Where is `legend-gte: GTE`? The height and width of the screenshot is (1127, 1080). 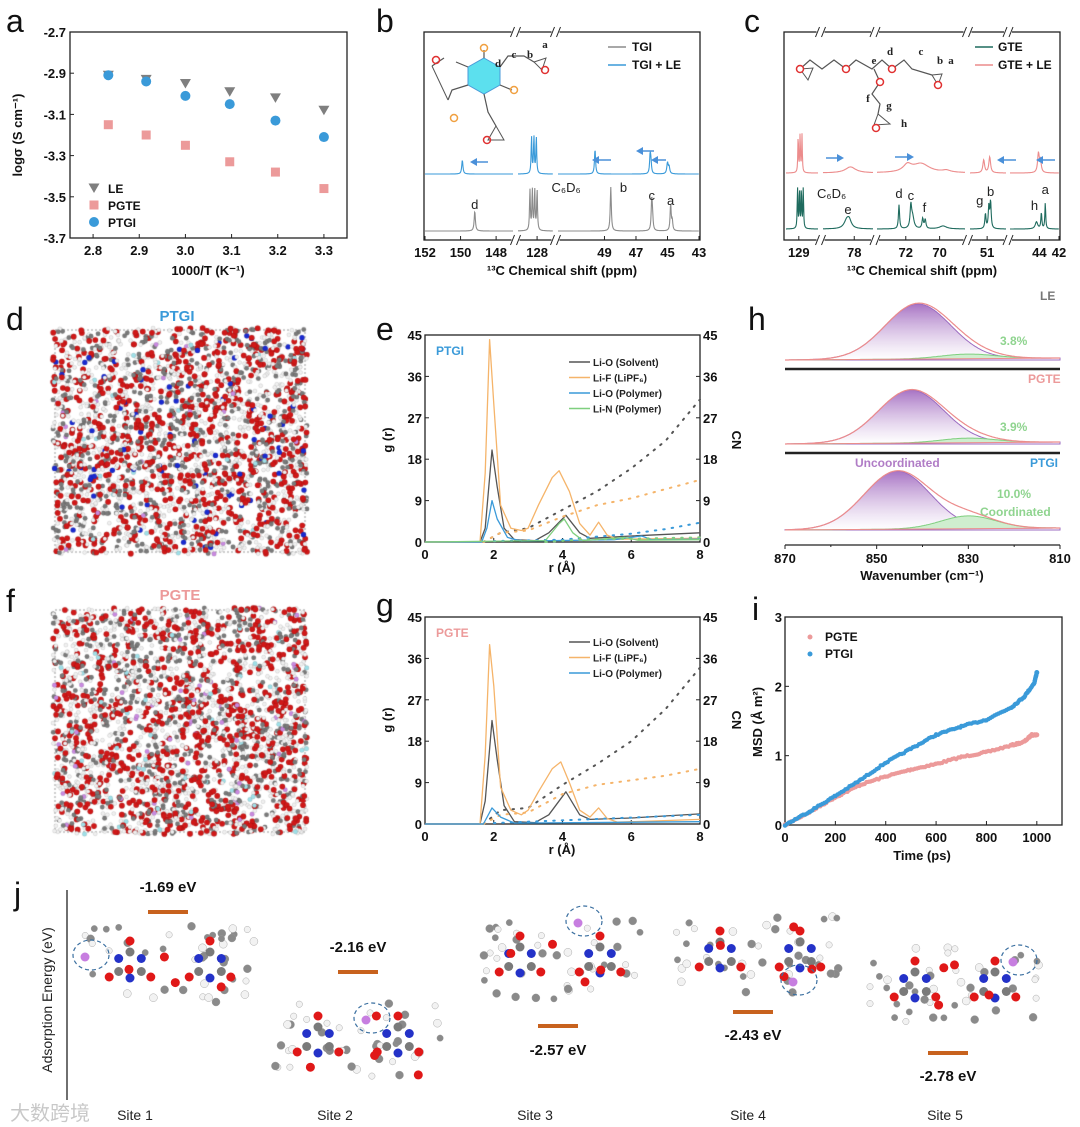
legend-gte: GTE is located at coordinates (1010, 47).